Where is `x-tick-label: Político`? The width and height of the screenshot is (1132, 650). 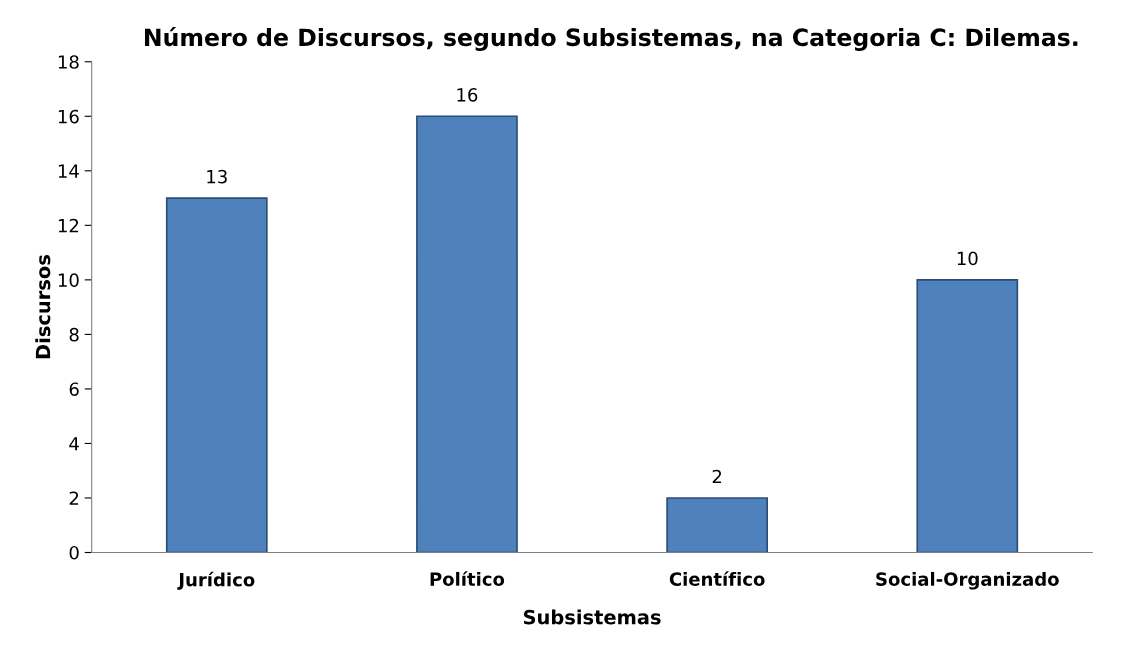 x-tick-label: Político is located at coordinates (467, 578).